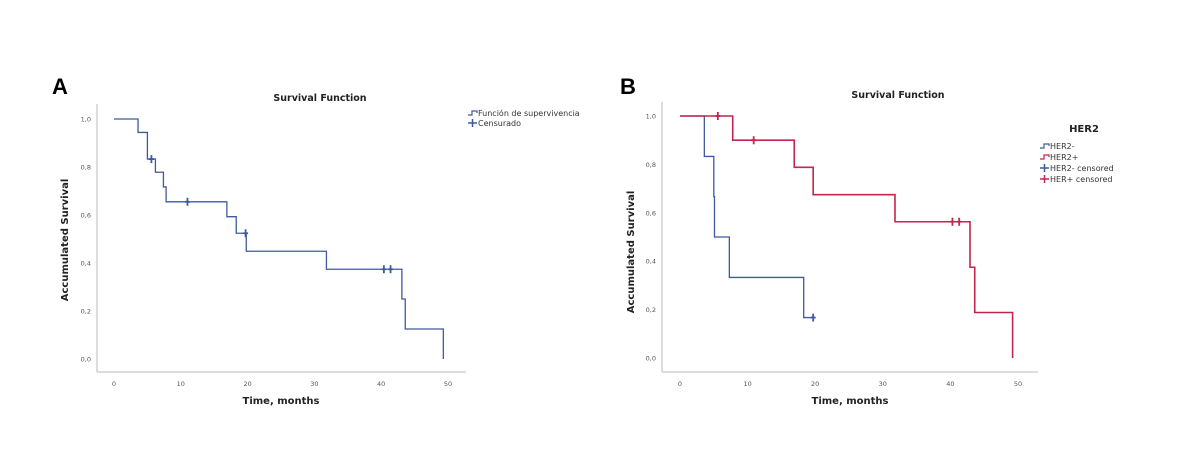  I want to click on legend-label: Censurado, so click(499, 123).